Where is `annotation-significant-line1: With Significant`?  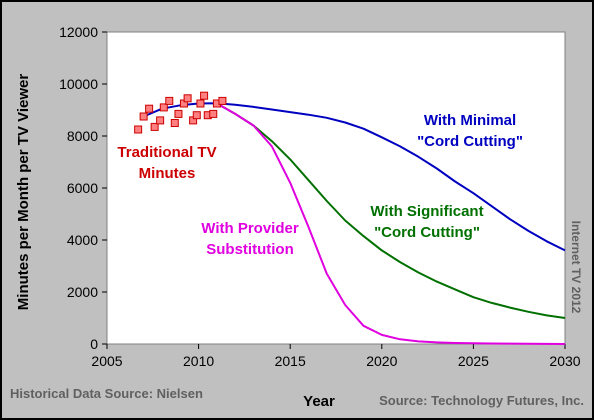 annotation-significant-line1: With Significant is located at coordinates (426, 211).